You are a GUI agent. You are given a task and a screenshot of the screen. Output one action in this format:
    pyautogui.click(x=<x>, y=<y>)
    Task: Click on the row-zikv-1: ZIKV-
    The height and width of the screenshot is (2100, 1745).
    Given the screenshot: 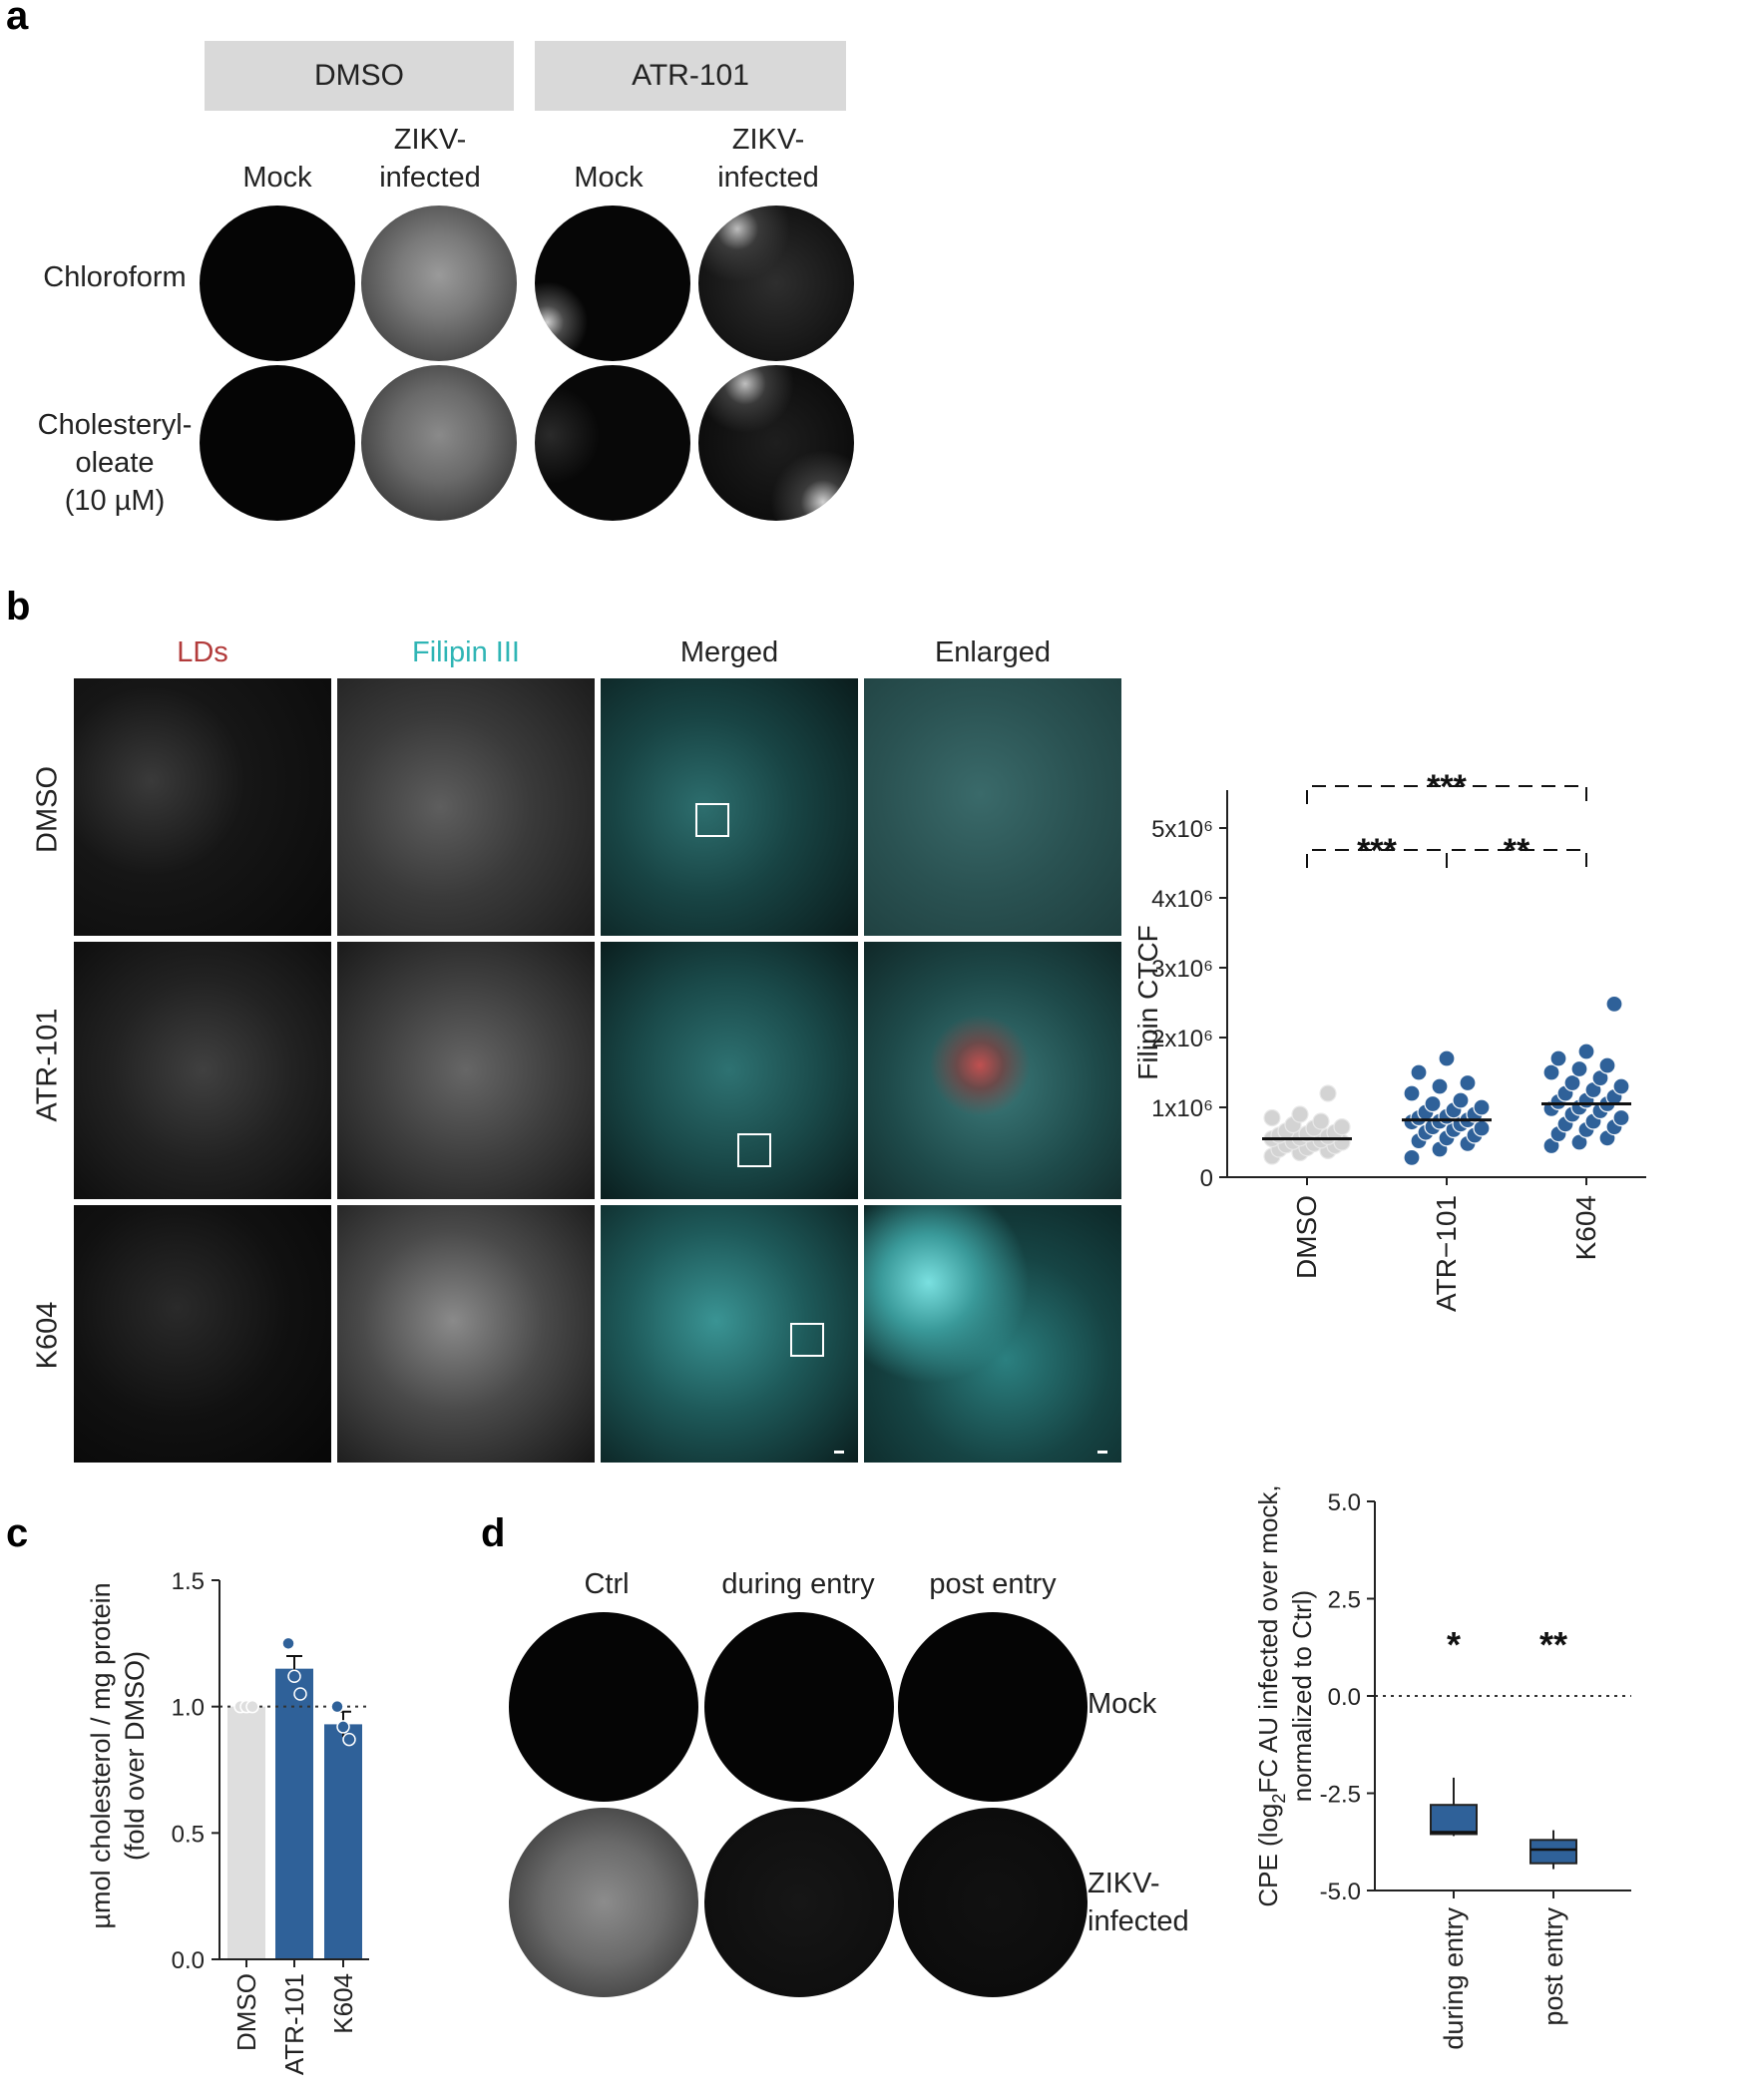 What is the action you would take?
    pyautogui.click(x=1124, y=1883)
    